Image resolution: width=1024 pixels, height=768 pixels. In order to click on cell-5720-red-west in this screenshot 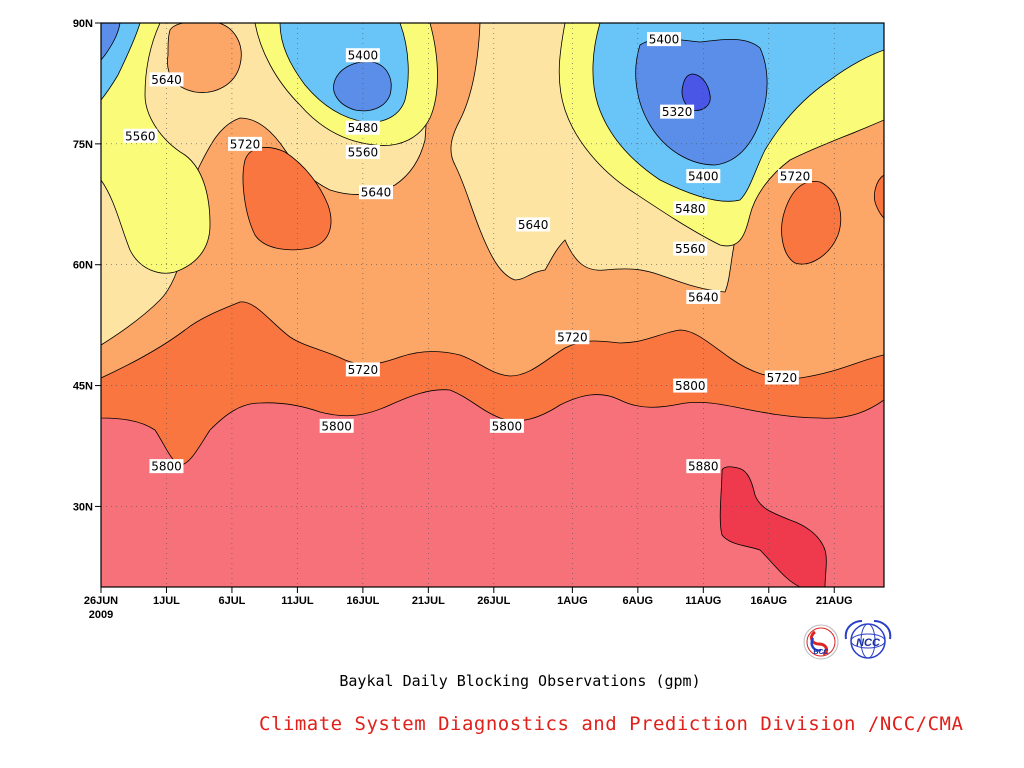, I will do `click(287, 199)`.